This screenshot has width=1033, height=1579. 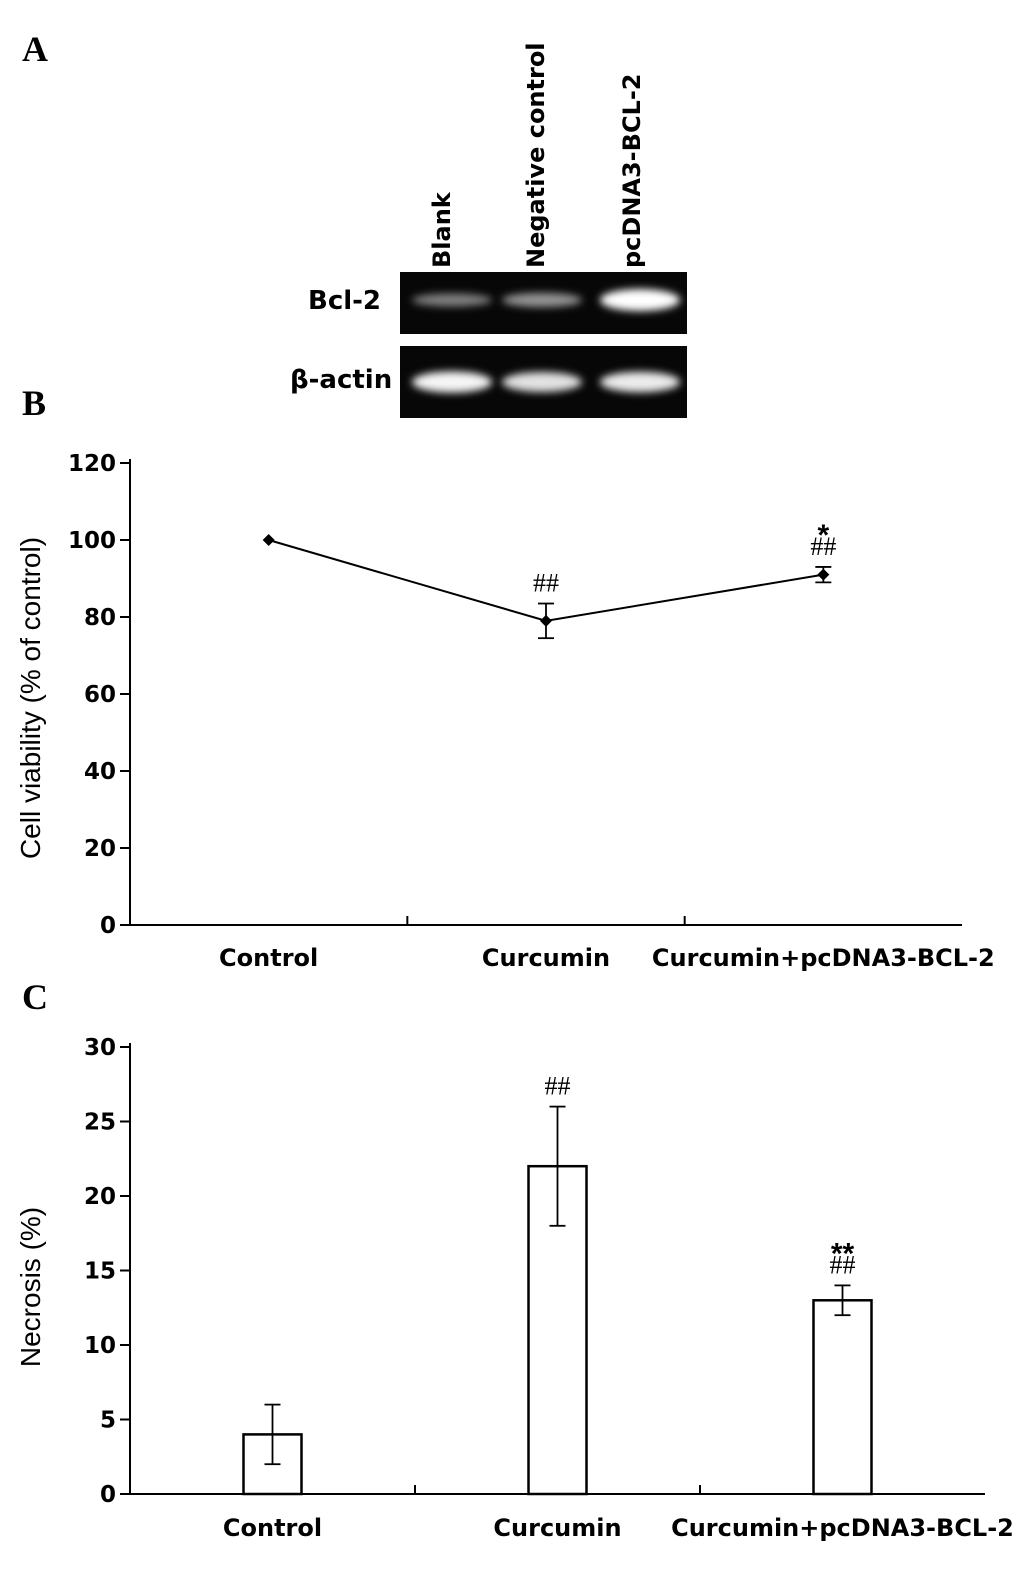 I want to click on lane-label-pcdna3-bcl-2: pcDNA3-BCL-2, so click(x=632, y=170).